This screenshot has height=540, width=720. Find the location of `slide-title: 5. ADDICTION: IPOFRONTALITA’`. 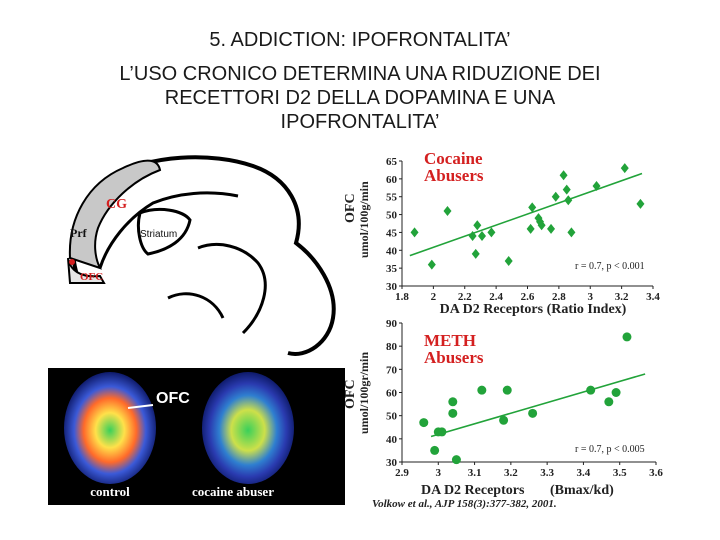

slide-title: 5. ADDICTION: IPOFRONTALITA’ is located at coordinates (360, 40).